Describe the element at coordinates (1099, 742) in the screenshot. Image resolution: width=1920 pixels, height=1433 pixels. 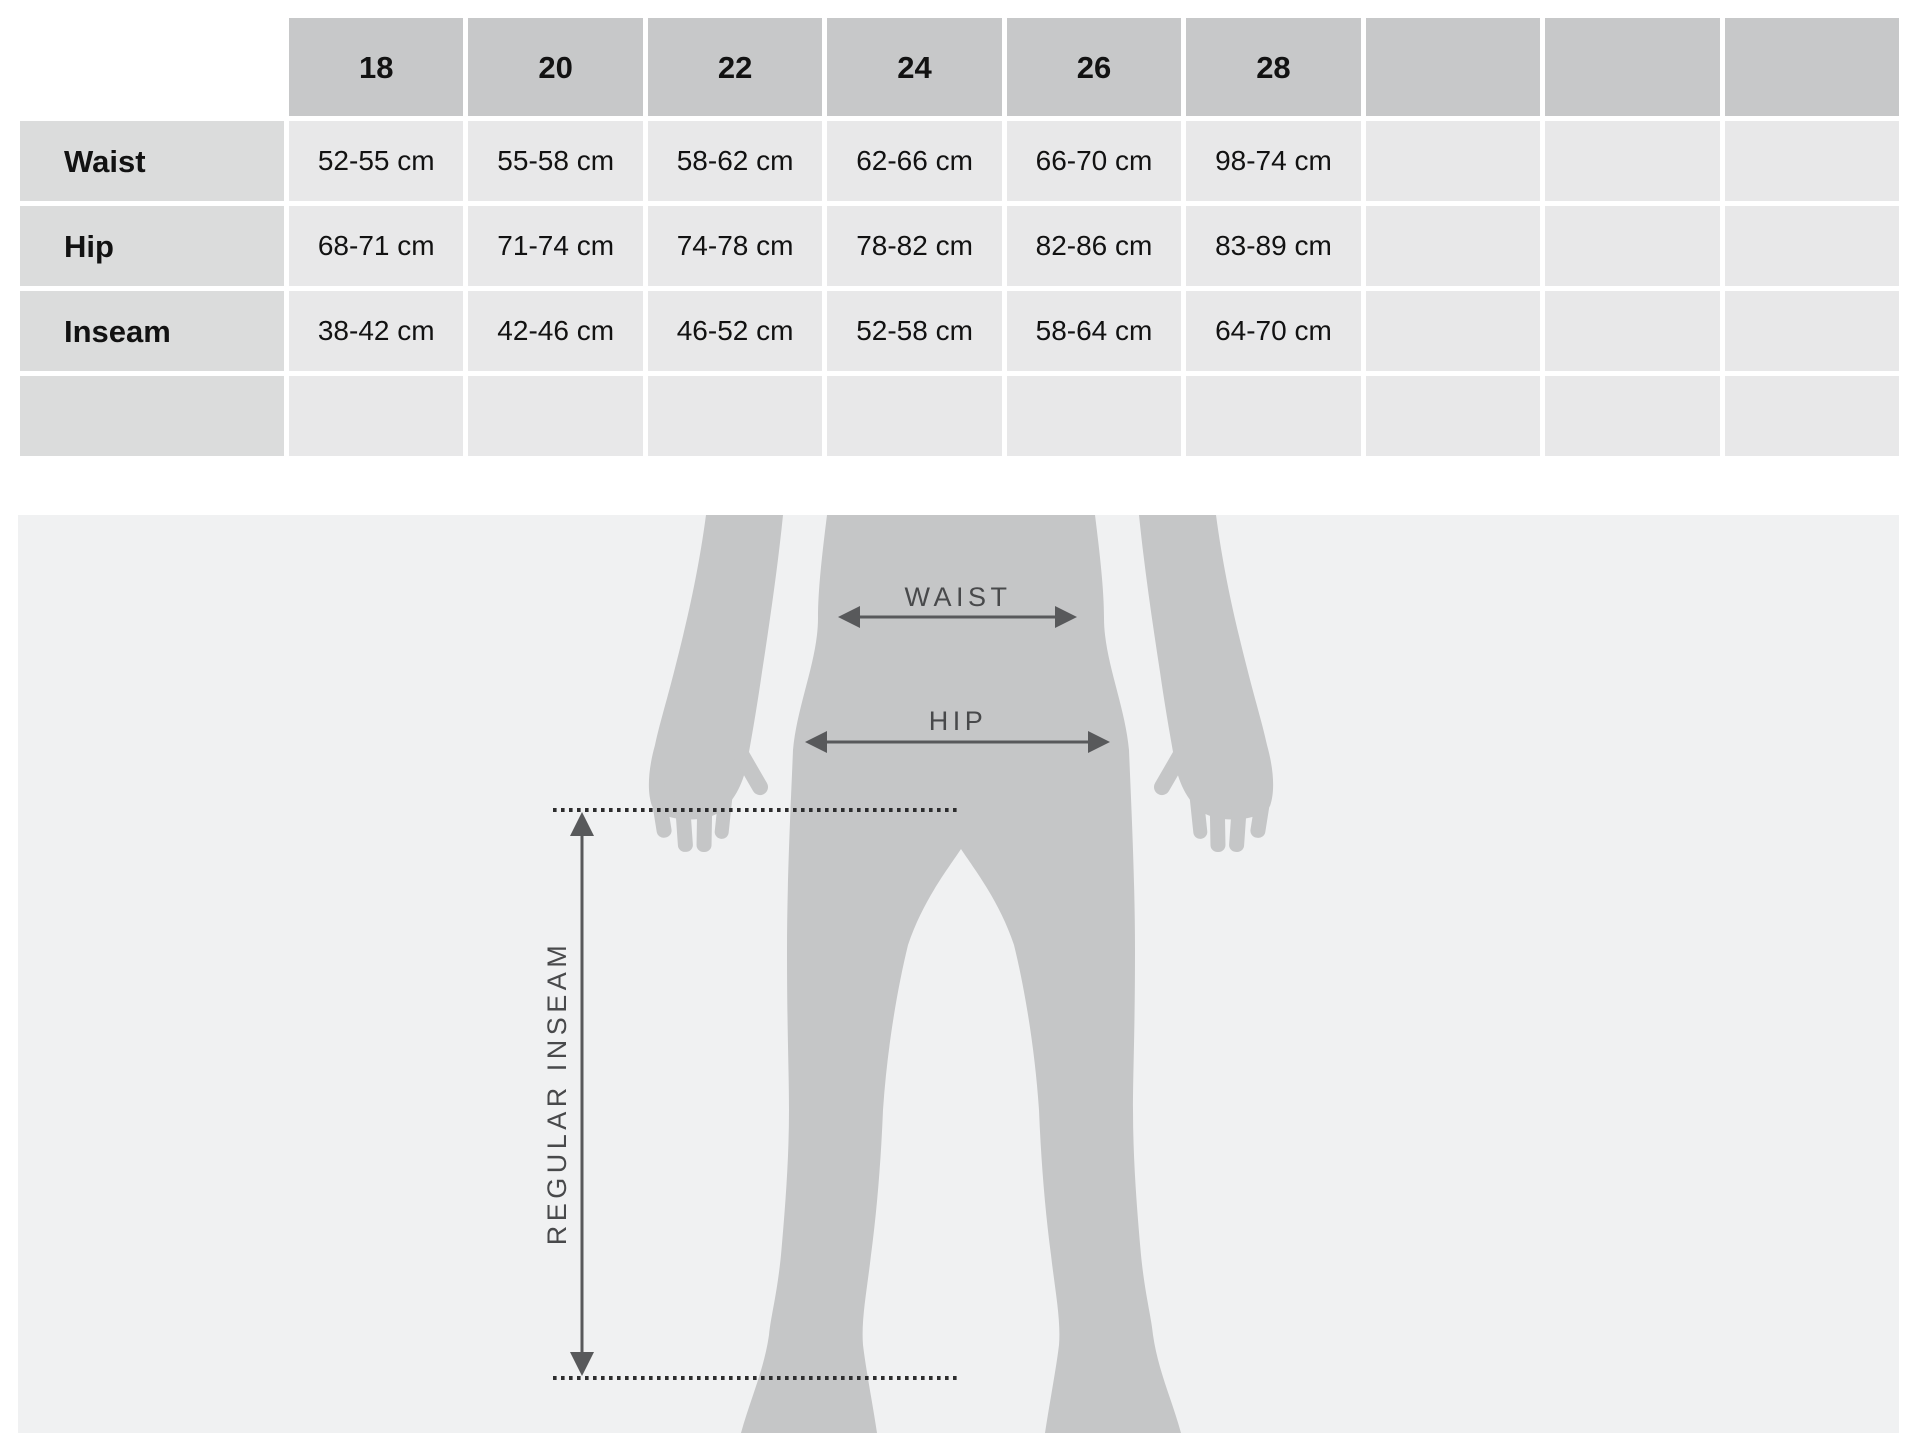
I see `hip-arrow-right-head` at that location.